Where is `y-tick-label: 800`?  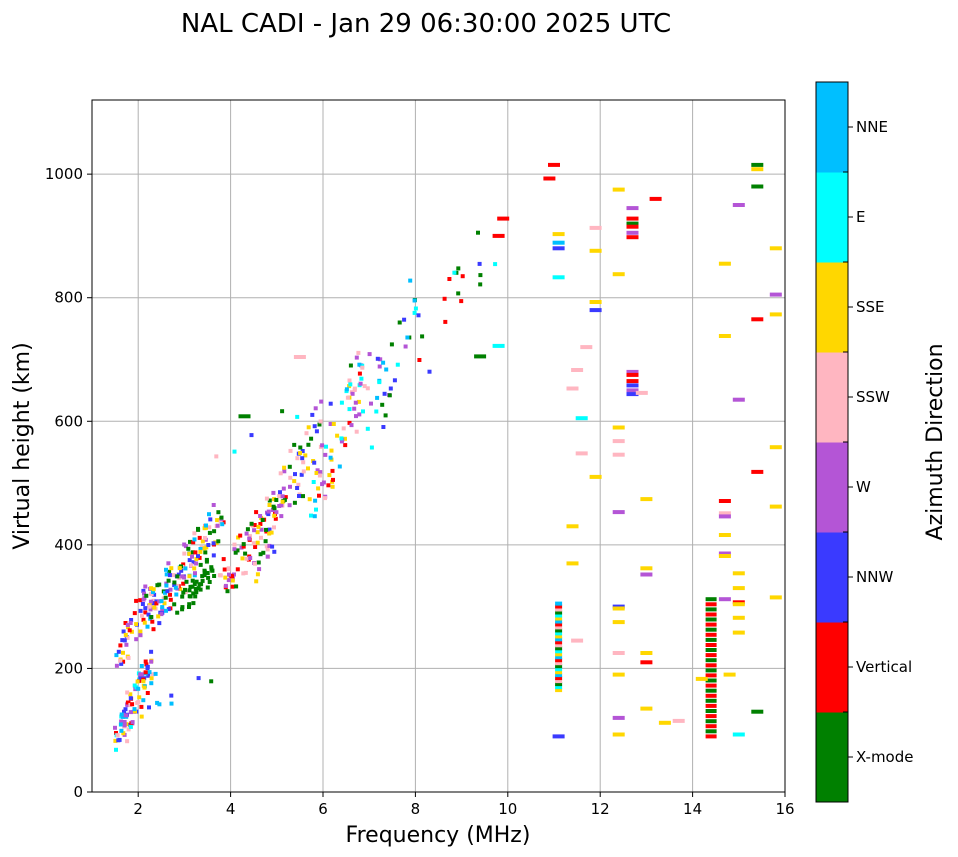 y-tick-label: 800 is located at coordinates (68, 298).